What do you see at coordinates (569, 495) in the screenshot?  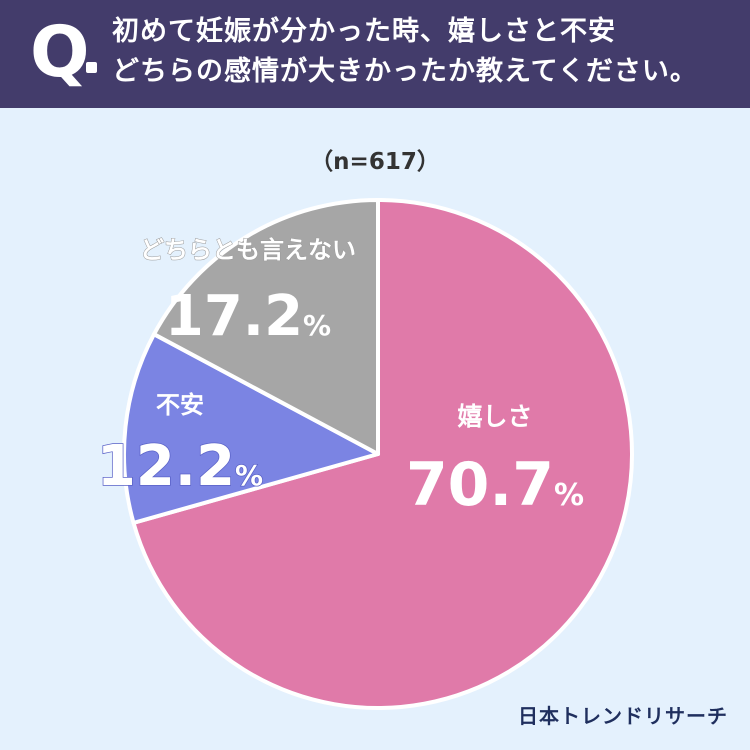 I see `slice-unit-happy: %` at bounding box center [569, 495].